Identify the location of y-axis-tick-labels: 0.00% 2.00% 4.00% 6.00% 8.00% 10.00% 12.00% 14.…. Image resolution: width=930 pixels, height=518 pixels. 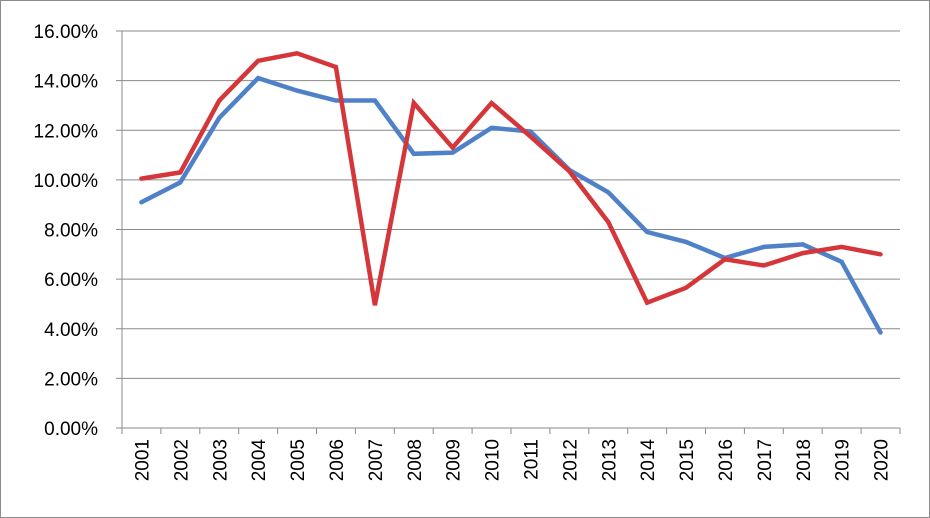
(66, 231).